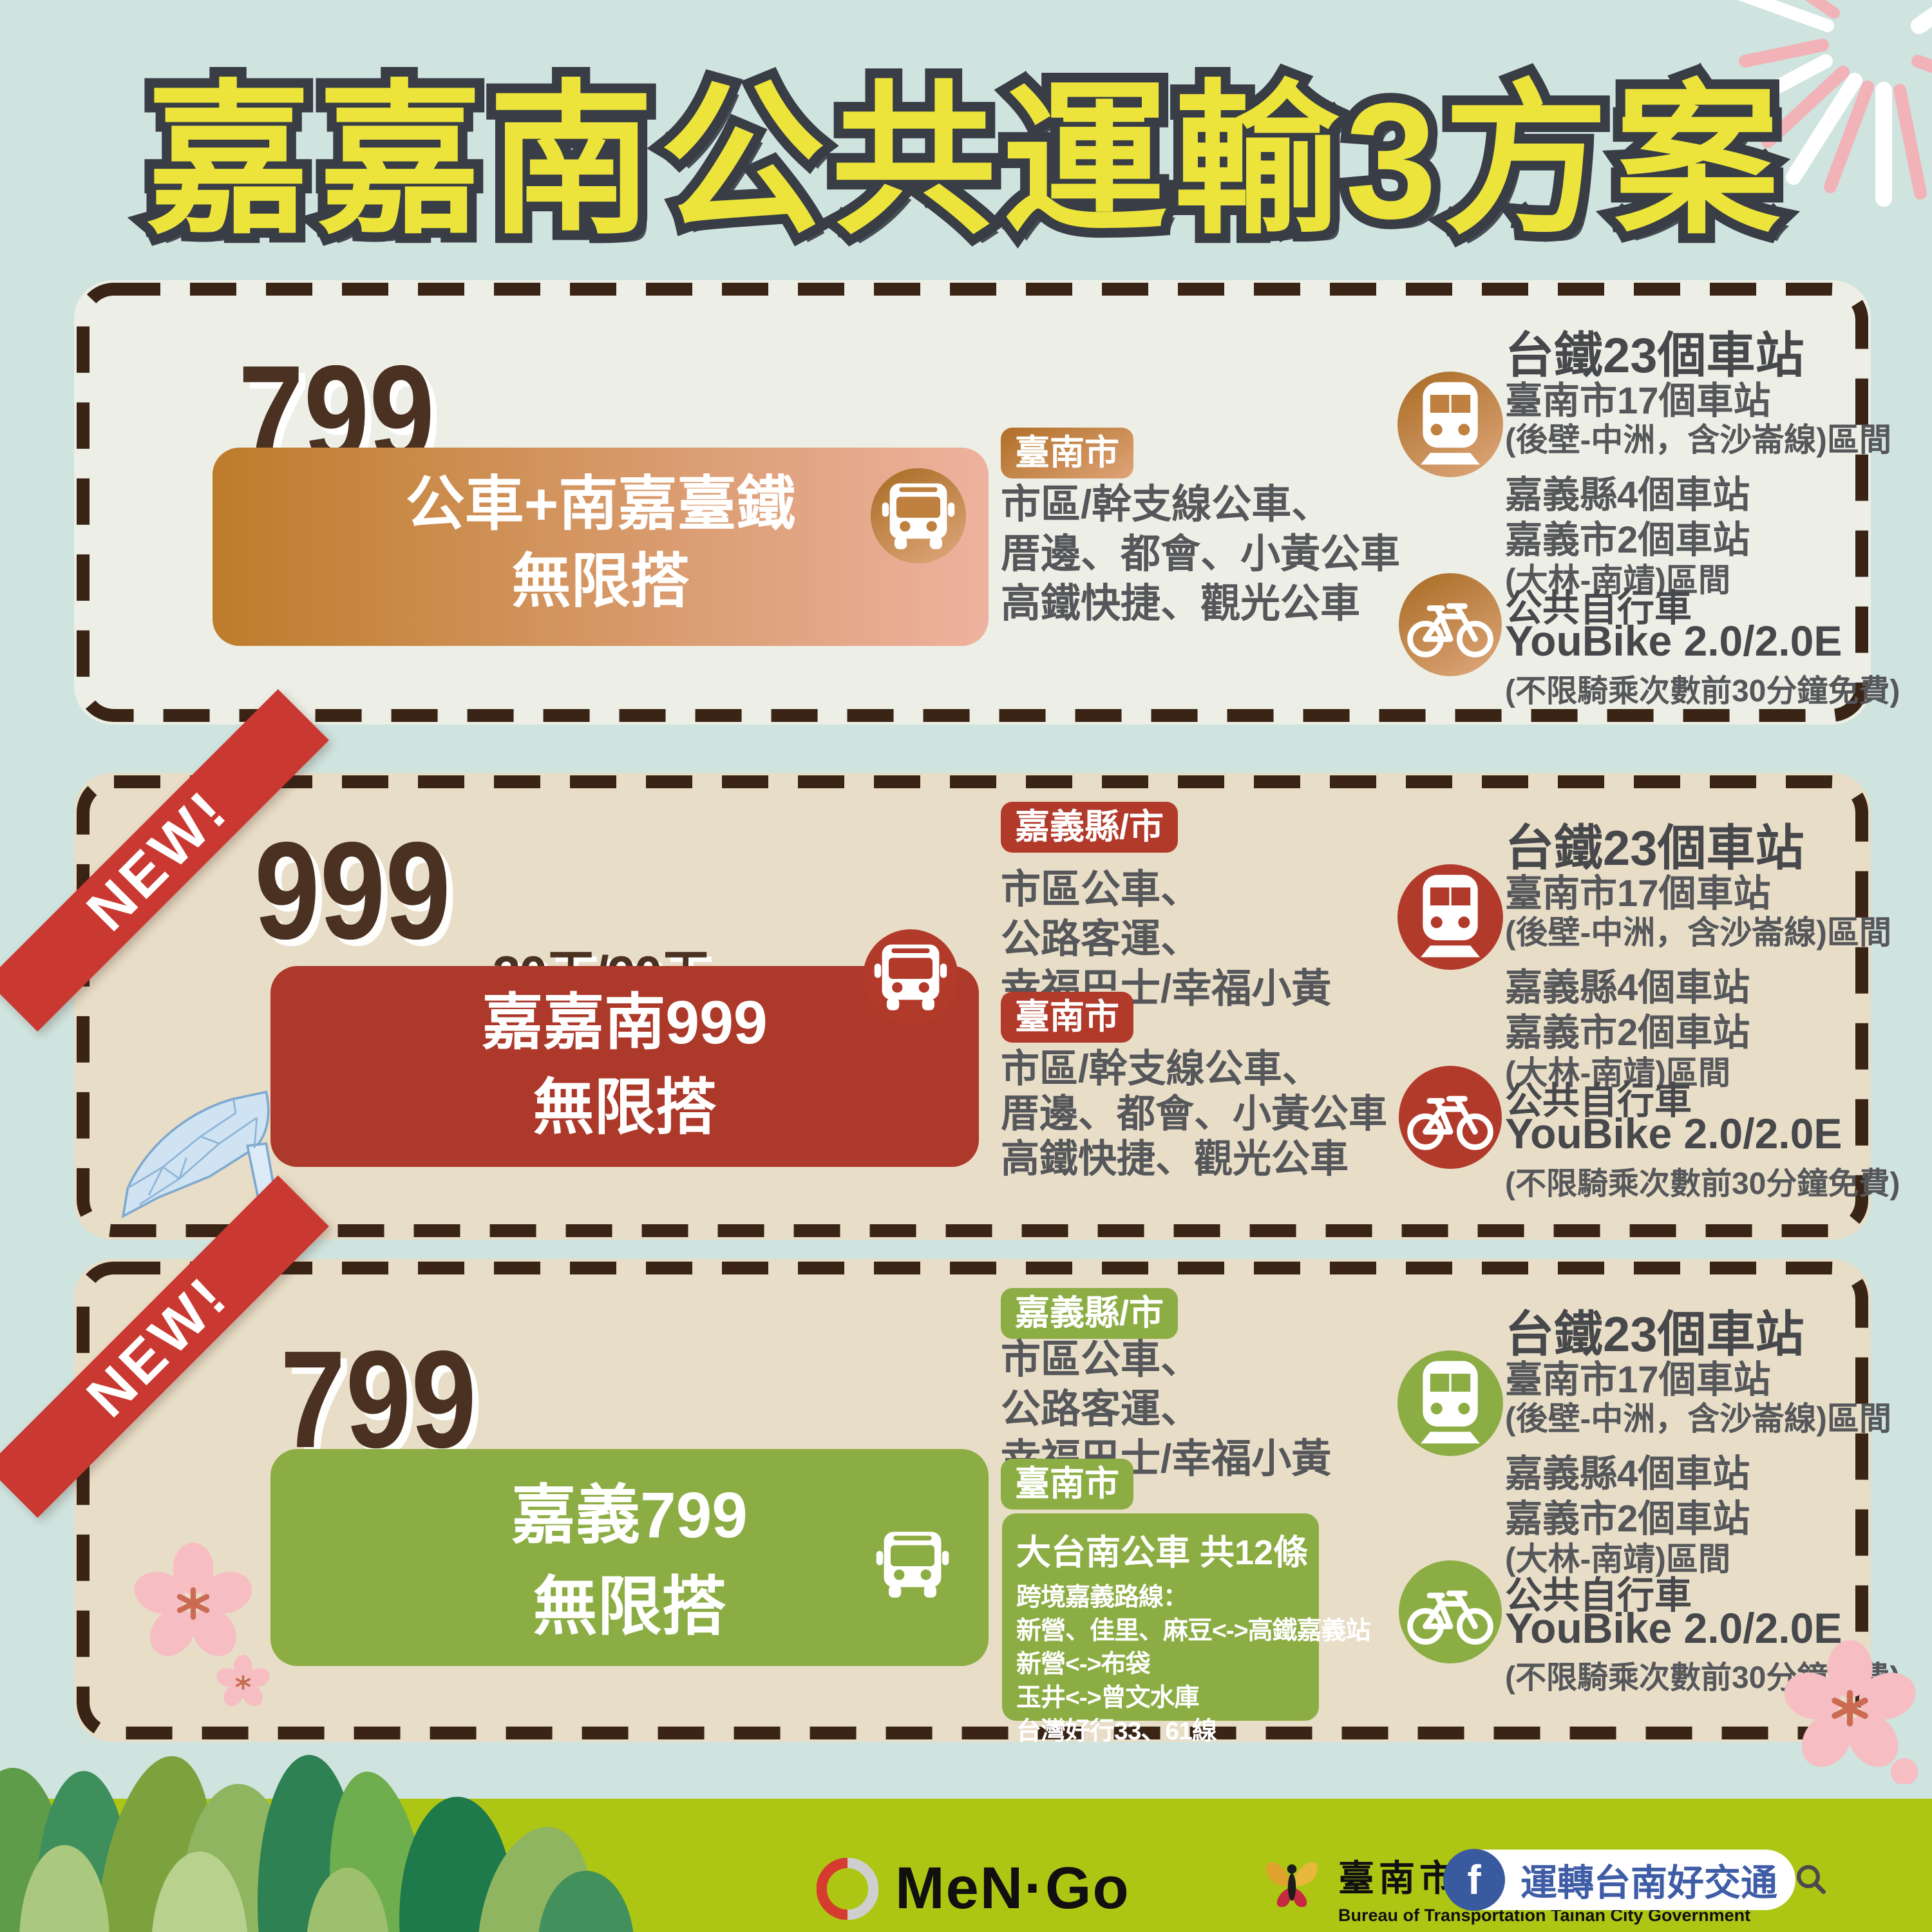 This screenshot has width=1932, height=1932. Describe the element at coordinates (317, 1843) in the screenshot. I see `plants-decoration` at that location.